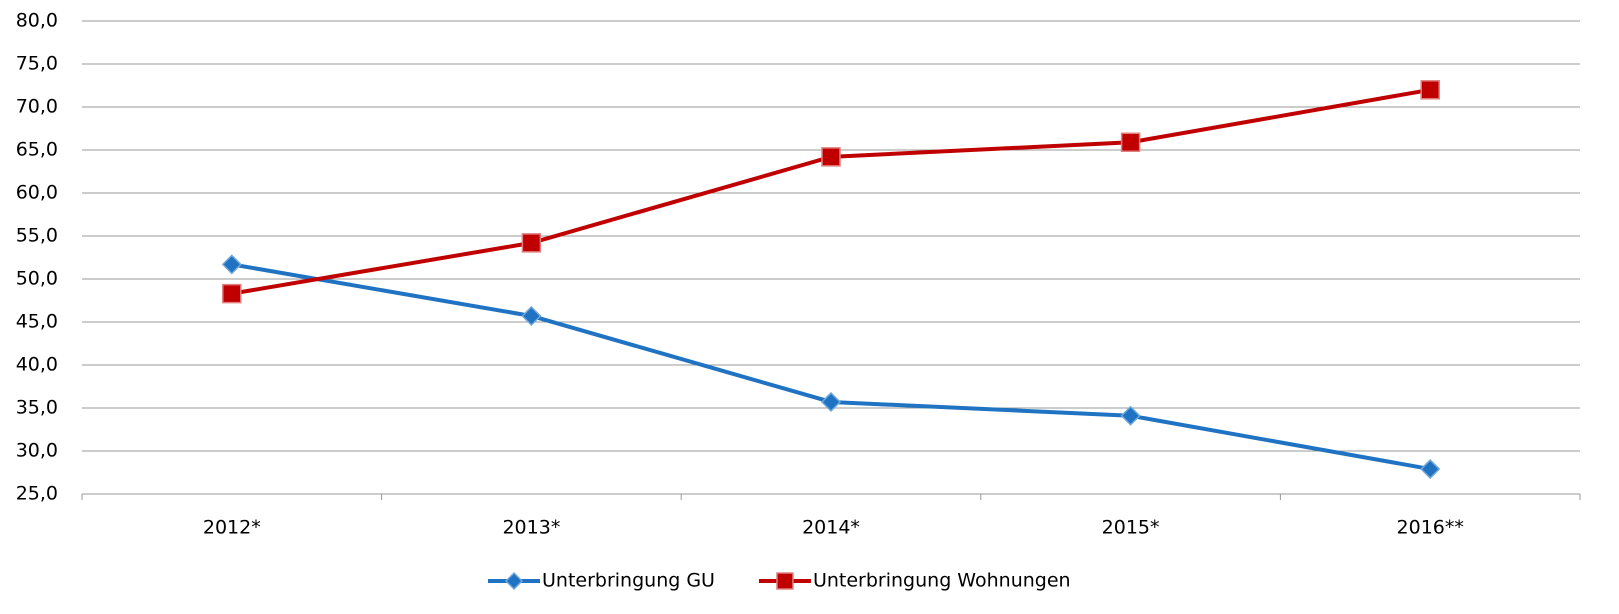 The image size is (1619, 614). I want to click on y-tick-label: 40,0, so click(37, 365).